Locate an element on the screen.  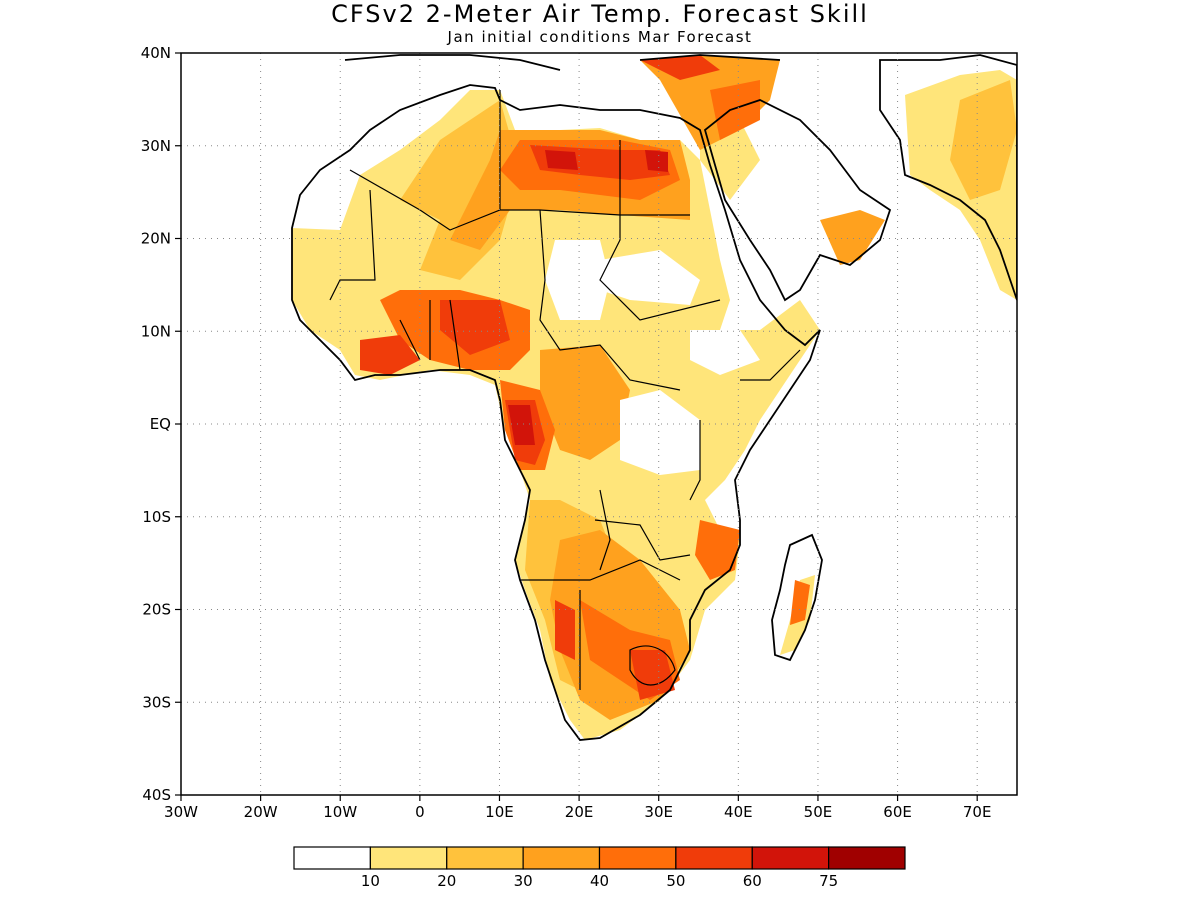
lat-tick-label: 30S is located at coordinates (156, 702).